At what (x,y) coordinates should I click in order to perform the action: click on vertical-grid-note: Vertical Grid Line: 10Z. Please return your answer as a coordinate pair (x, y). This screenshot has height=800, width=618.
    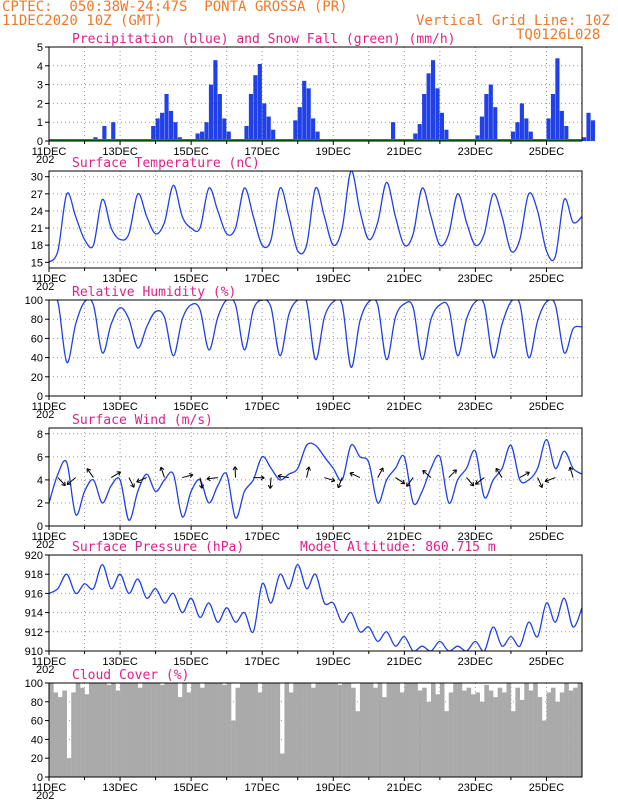
    Looking at the image, I should click on (513, 21).